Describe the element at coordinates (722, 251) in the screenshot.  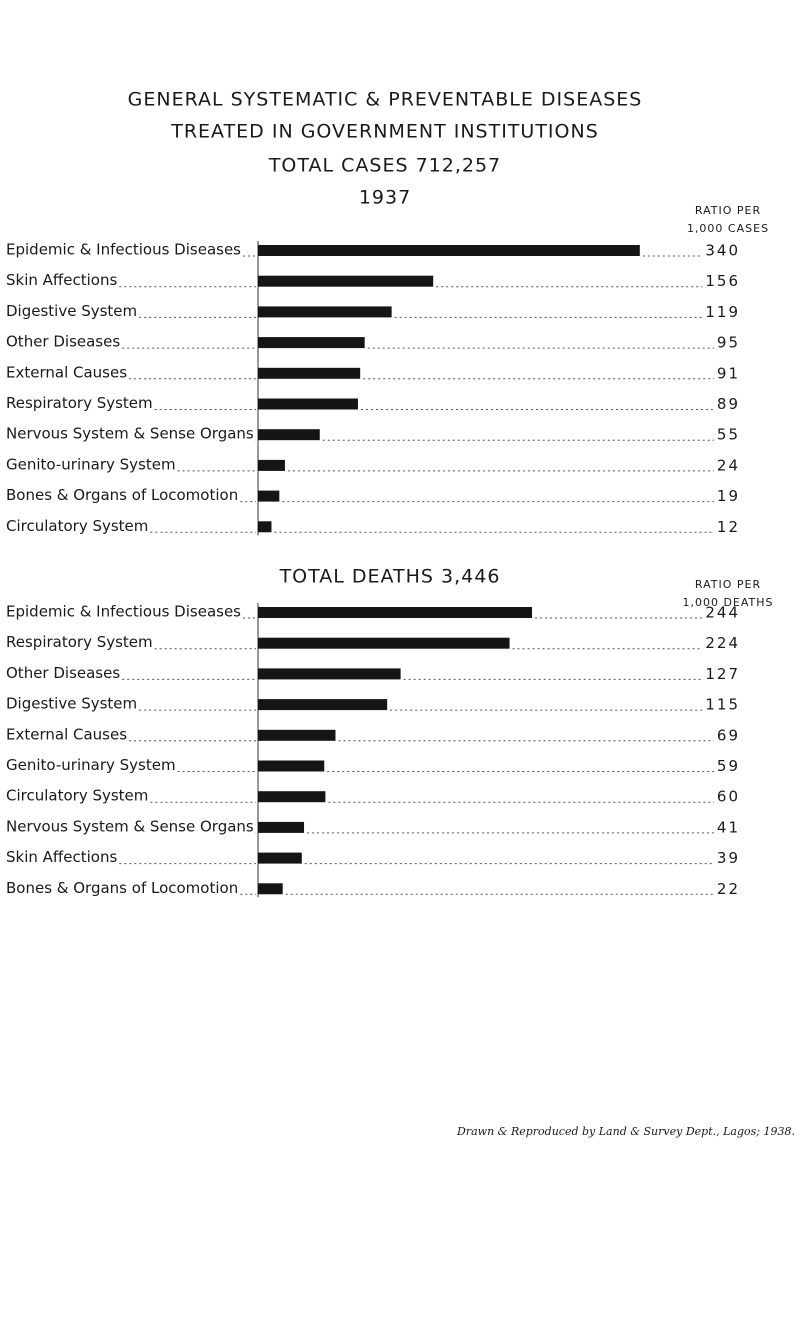
I see `value-label: 340` at that location.